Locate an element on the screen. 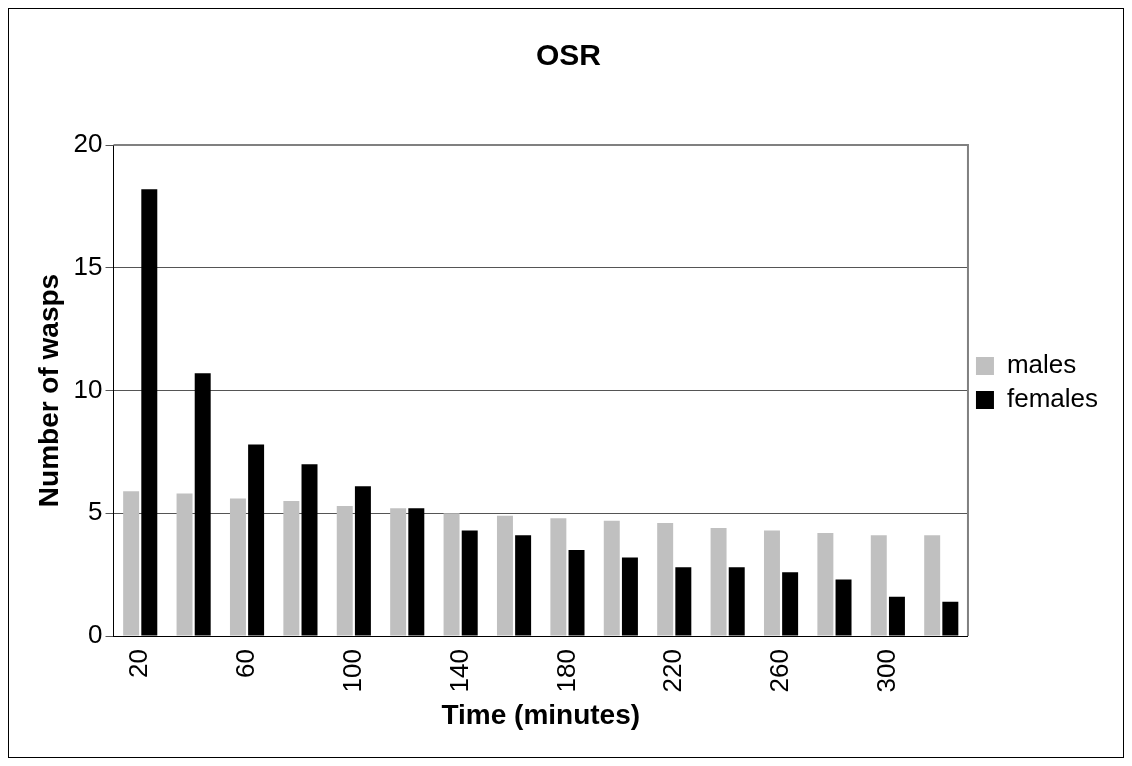 Image resolution: width=1132 pixels, height=766 pixels. x-tick-label: 20 is located at coordinates (138, 663).